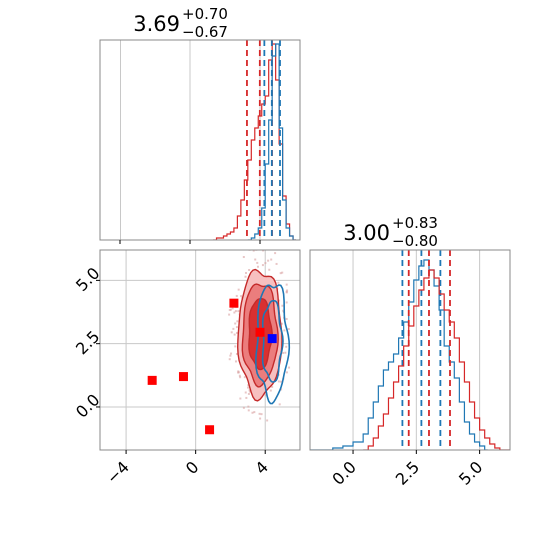  I want to click on bl-xtick-label-2: 4, so click(261, 467).